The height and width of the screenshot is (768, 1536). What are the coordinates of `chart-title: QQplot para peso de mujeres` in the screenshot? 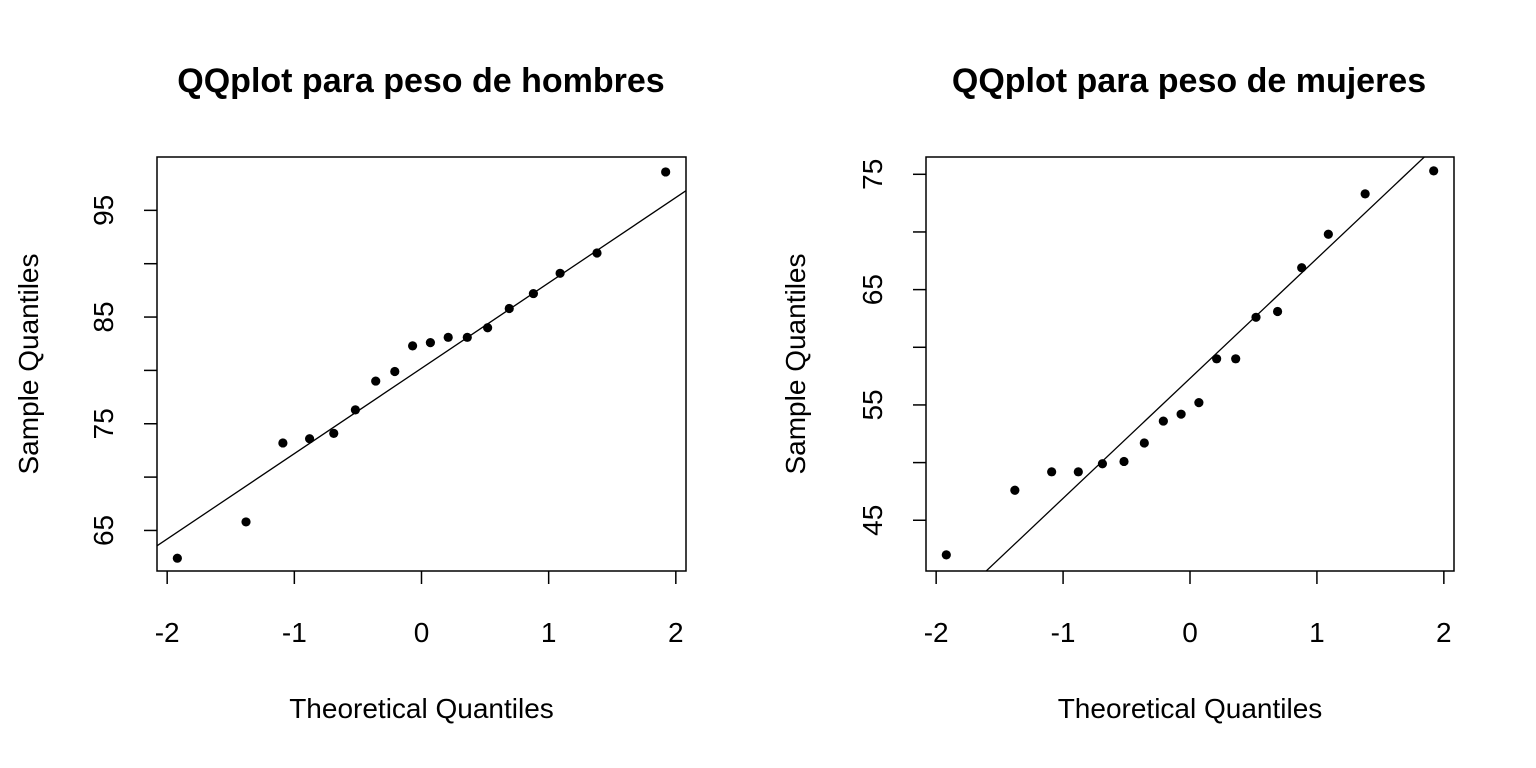 It's located at (1189, 81).